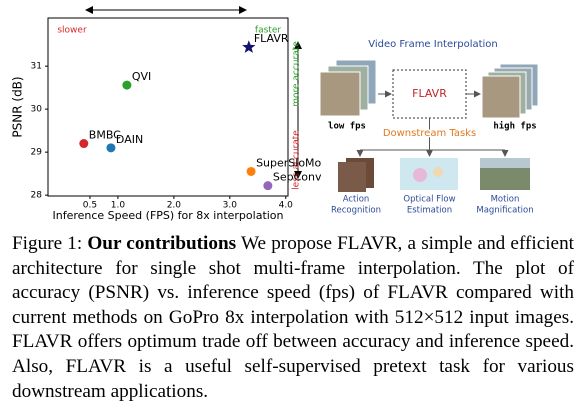 The width and height of the screenshot is (588, 418). I want to click on task-label: Magnification, so click(504, 211).